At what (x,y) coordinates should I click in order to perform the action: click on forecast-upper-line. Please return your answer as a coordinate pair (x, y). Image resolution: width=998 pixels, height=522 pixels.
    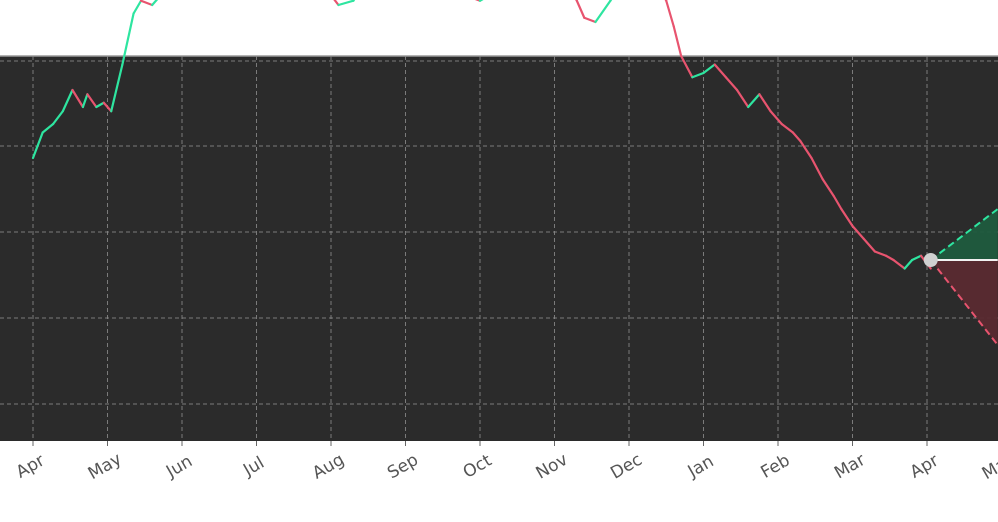
    Looking at the image, I should click on (964, 234).